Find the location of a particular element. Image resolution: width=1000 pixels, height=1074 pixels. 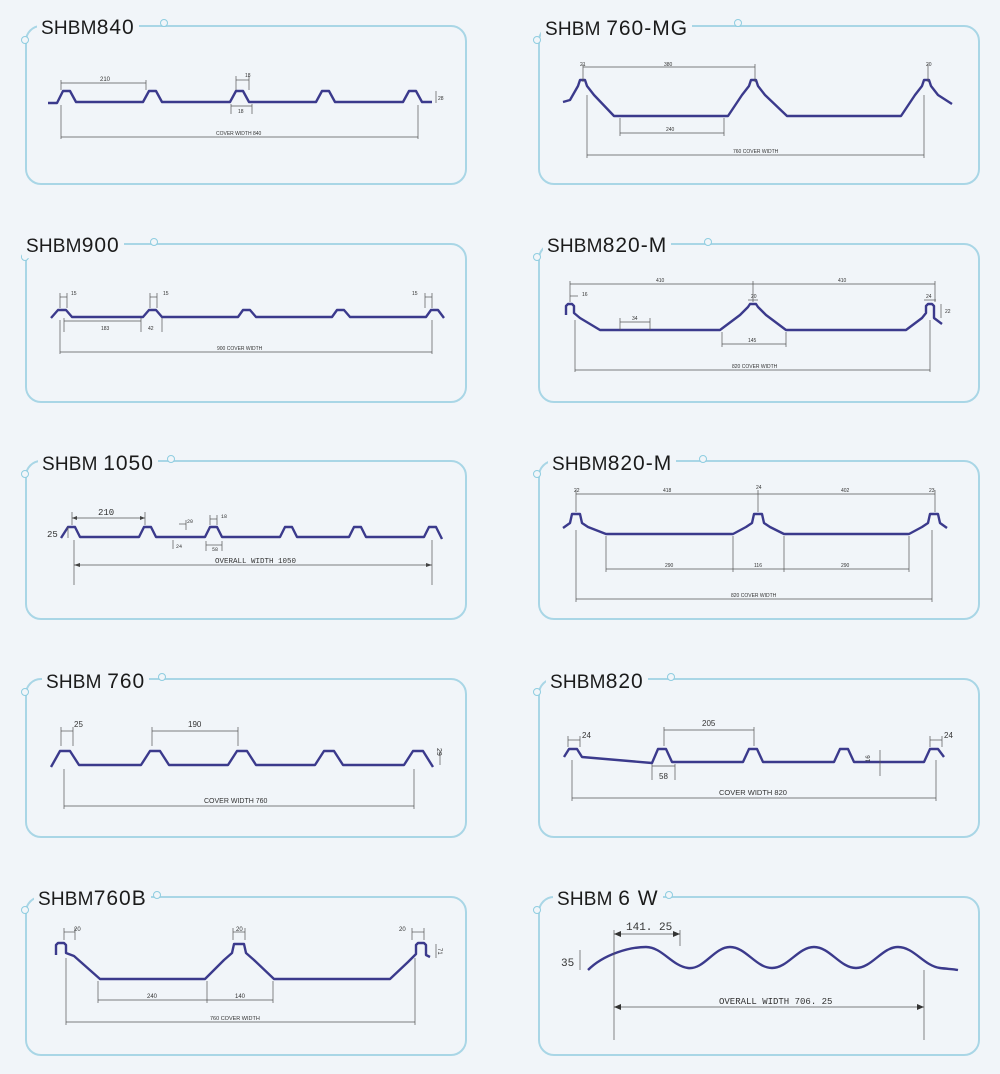

panel-shbm-820-m-b is located at coordinates (759, 540).